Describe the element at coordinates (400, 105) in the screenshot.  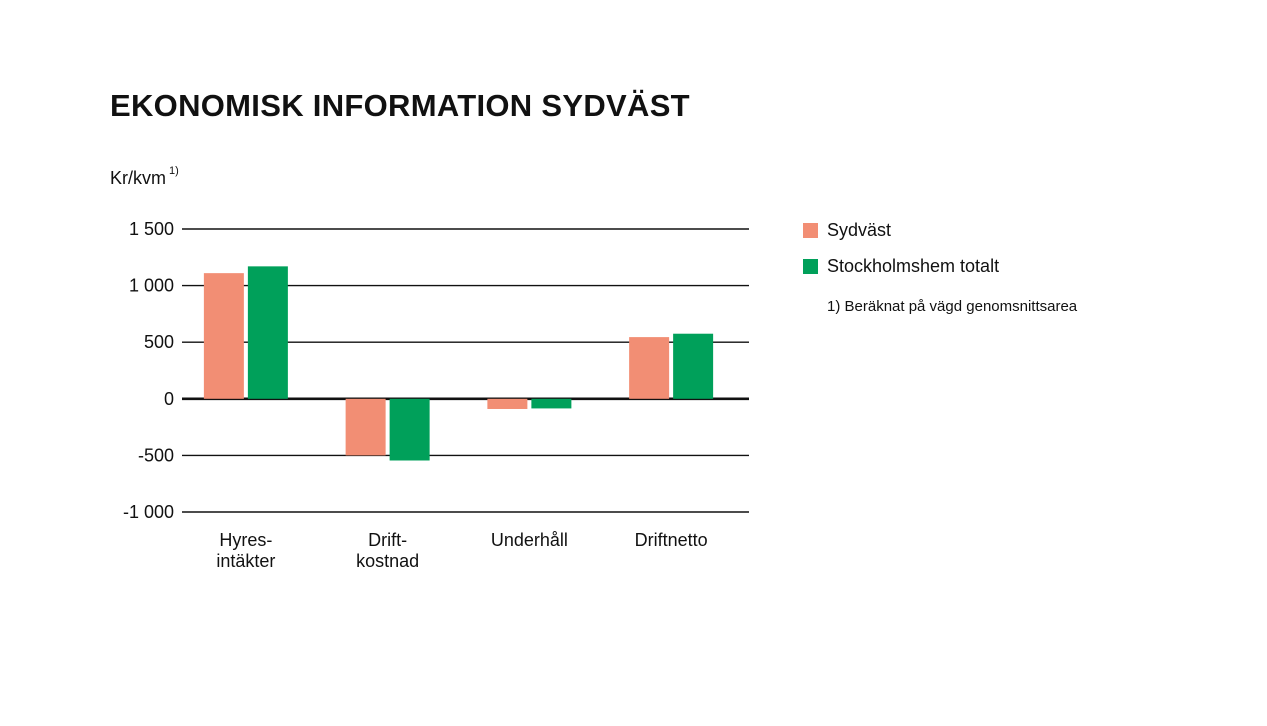
I see `chart-title: EKONOMISK INFORMATION SYDVÄST` at that location.